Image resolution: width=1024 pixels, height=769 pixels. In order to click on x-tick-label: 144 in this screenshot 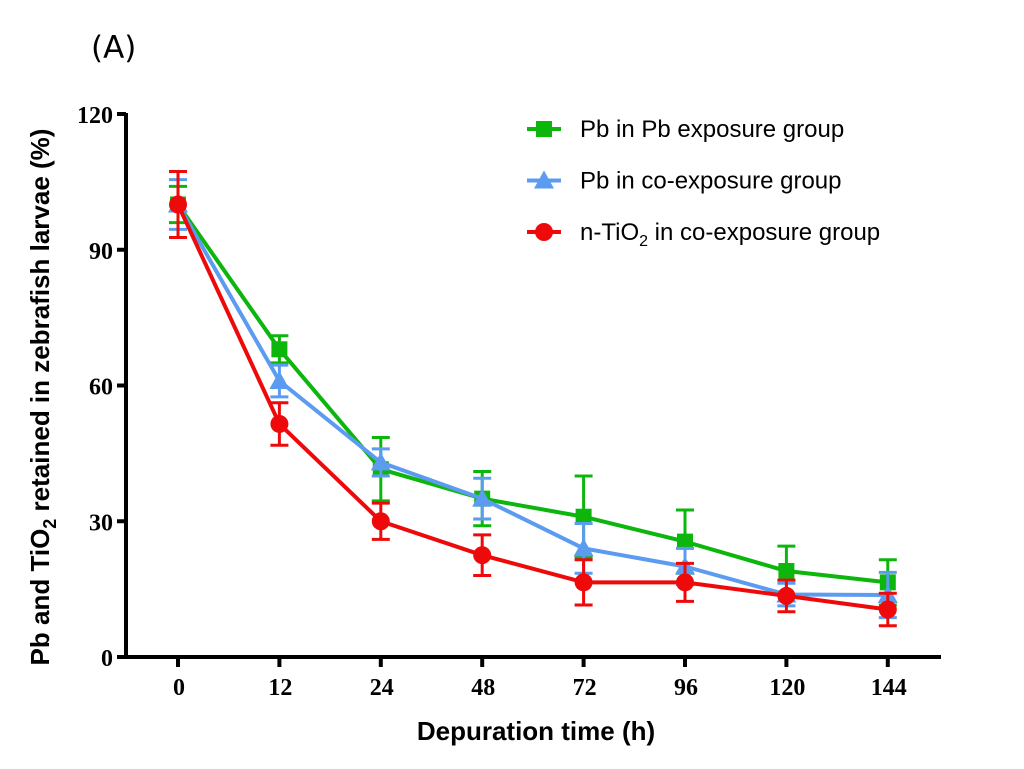, I will do `click(889, 688)`.